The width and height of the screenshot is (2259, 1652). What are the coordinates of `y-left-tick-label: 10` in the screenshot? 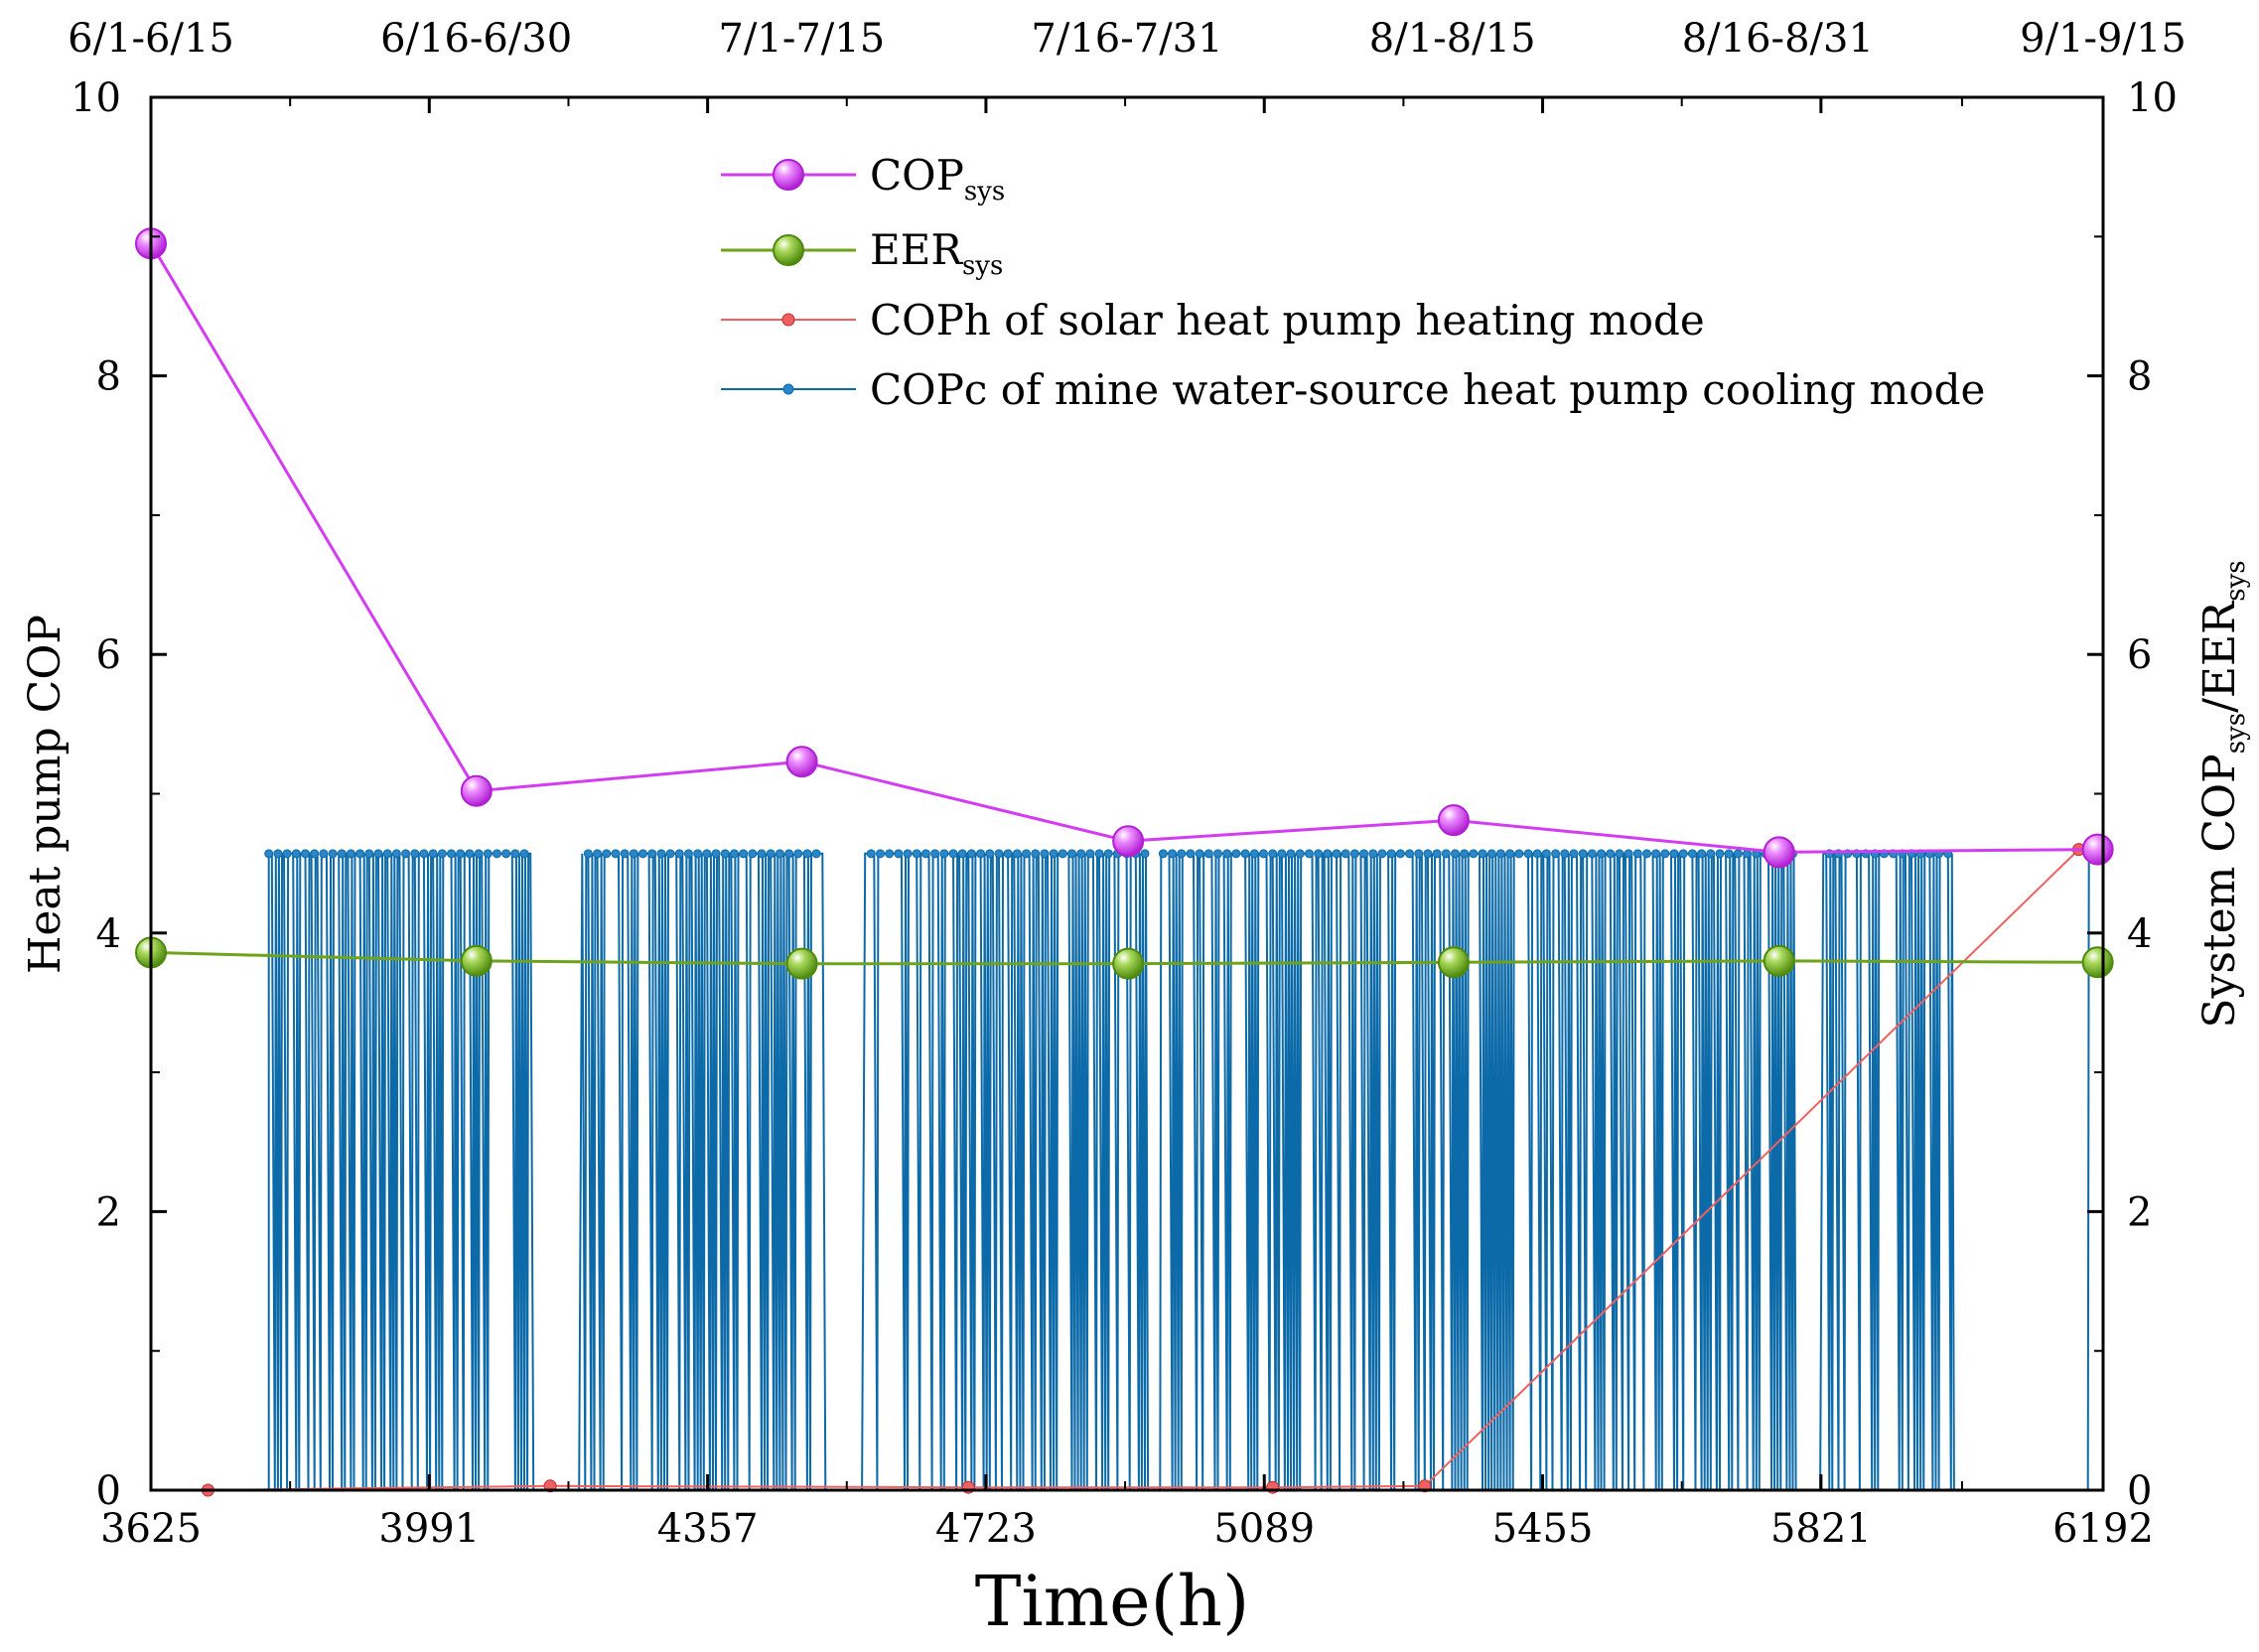 It's located at (96, 98).